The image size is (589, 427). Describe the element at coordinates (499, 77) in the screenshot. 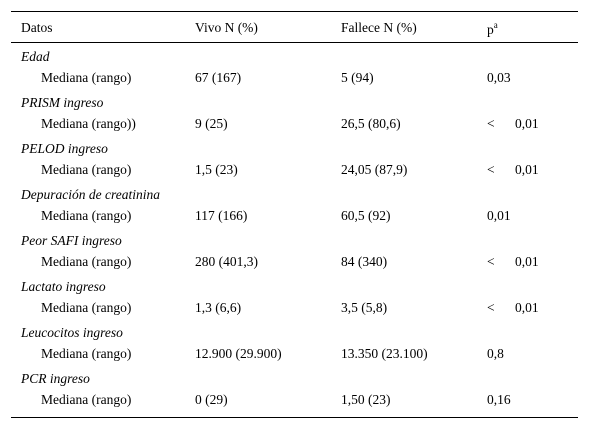

I see `cell-p-value: 0,03` at that location.